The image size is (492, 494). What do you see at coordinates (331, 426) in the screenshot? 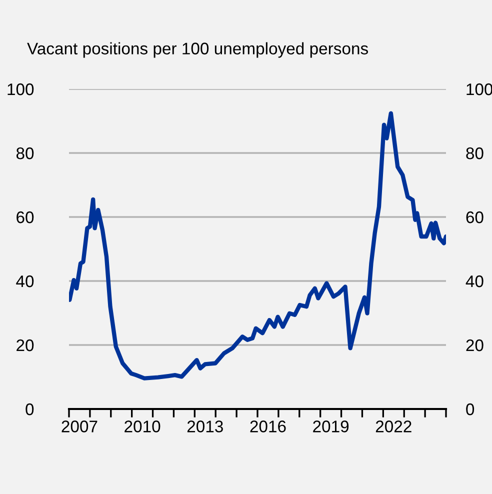
I see `x-tick-label: 2019` at bounding box center [331, 426].